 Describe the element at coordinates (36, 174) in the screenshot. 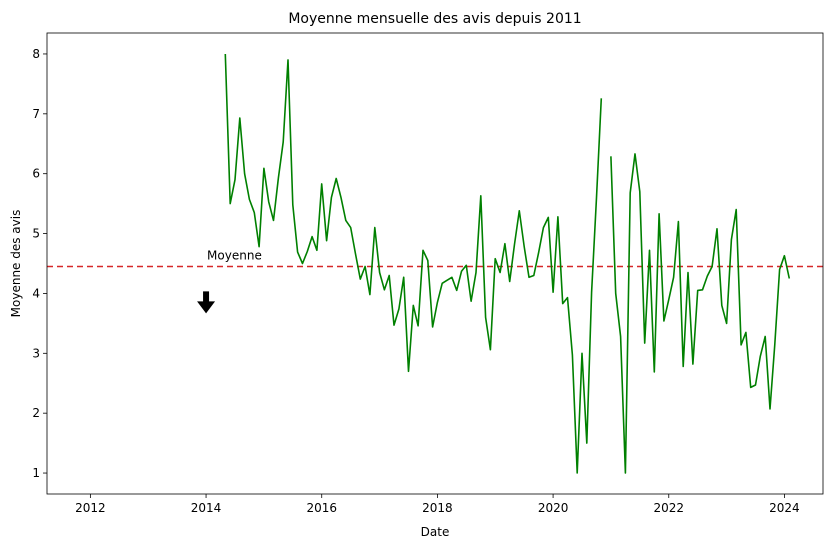

I see `y-tick-label: 6` at that location.